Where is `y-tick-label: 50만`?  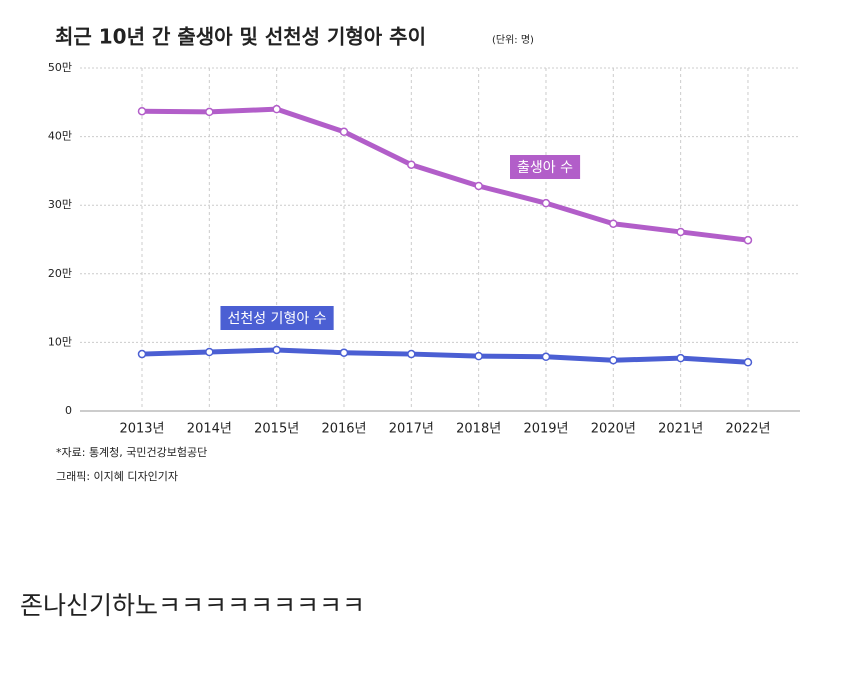
y-tick-label: 50만 is located at coordinates (60, 67).